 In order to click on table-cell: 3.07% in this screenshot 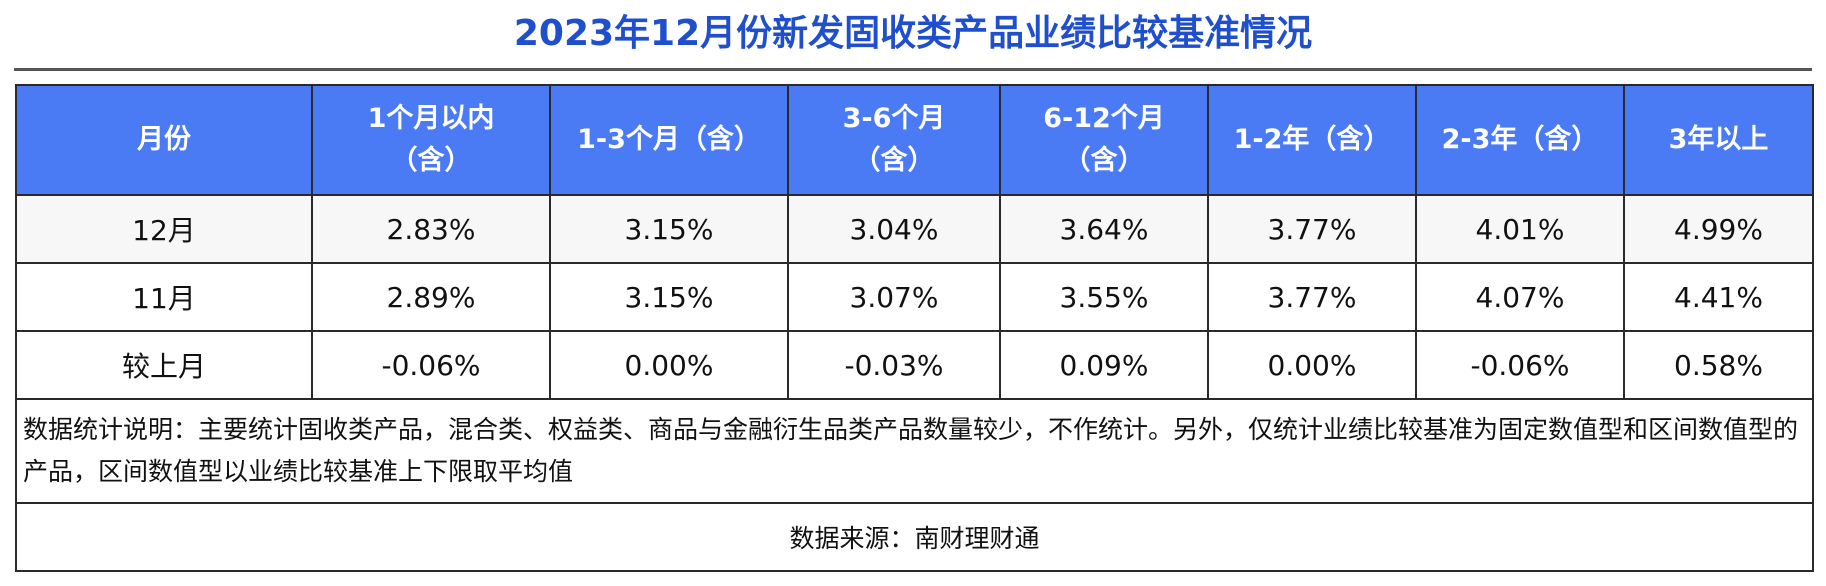, I will do `click(894, 297)`.